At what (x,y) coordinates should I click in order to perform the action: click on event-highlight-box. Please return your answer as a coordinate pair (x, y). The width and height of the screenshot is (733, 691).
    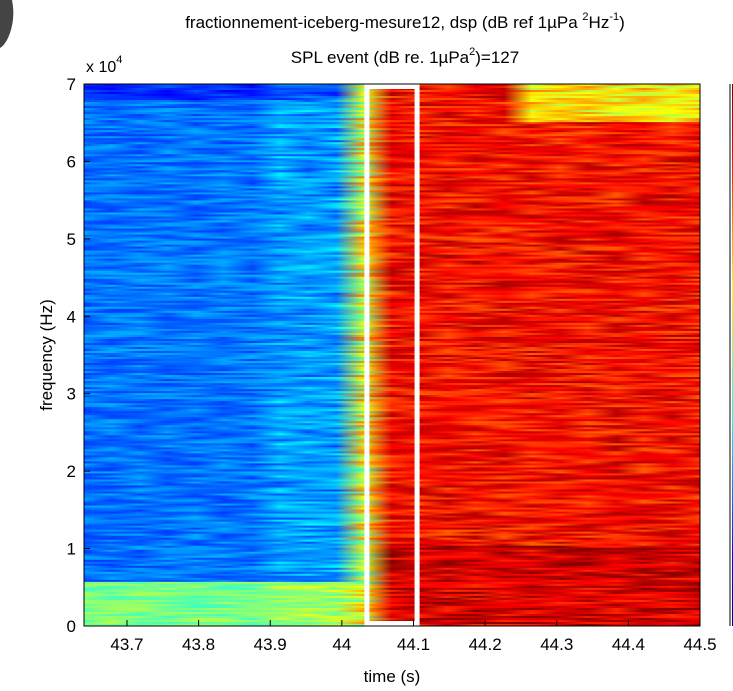
    Looking at the image, I should click on (392, 355).